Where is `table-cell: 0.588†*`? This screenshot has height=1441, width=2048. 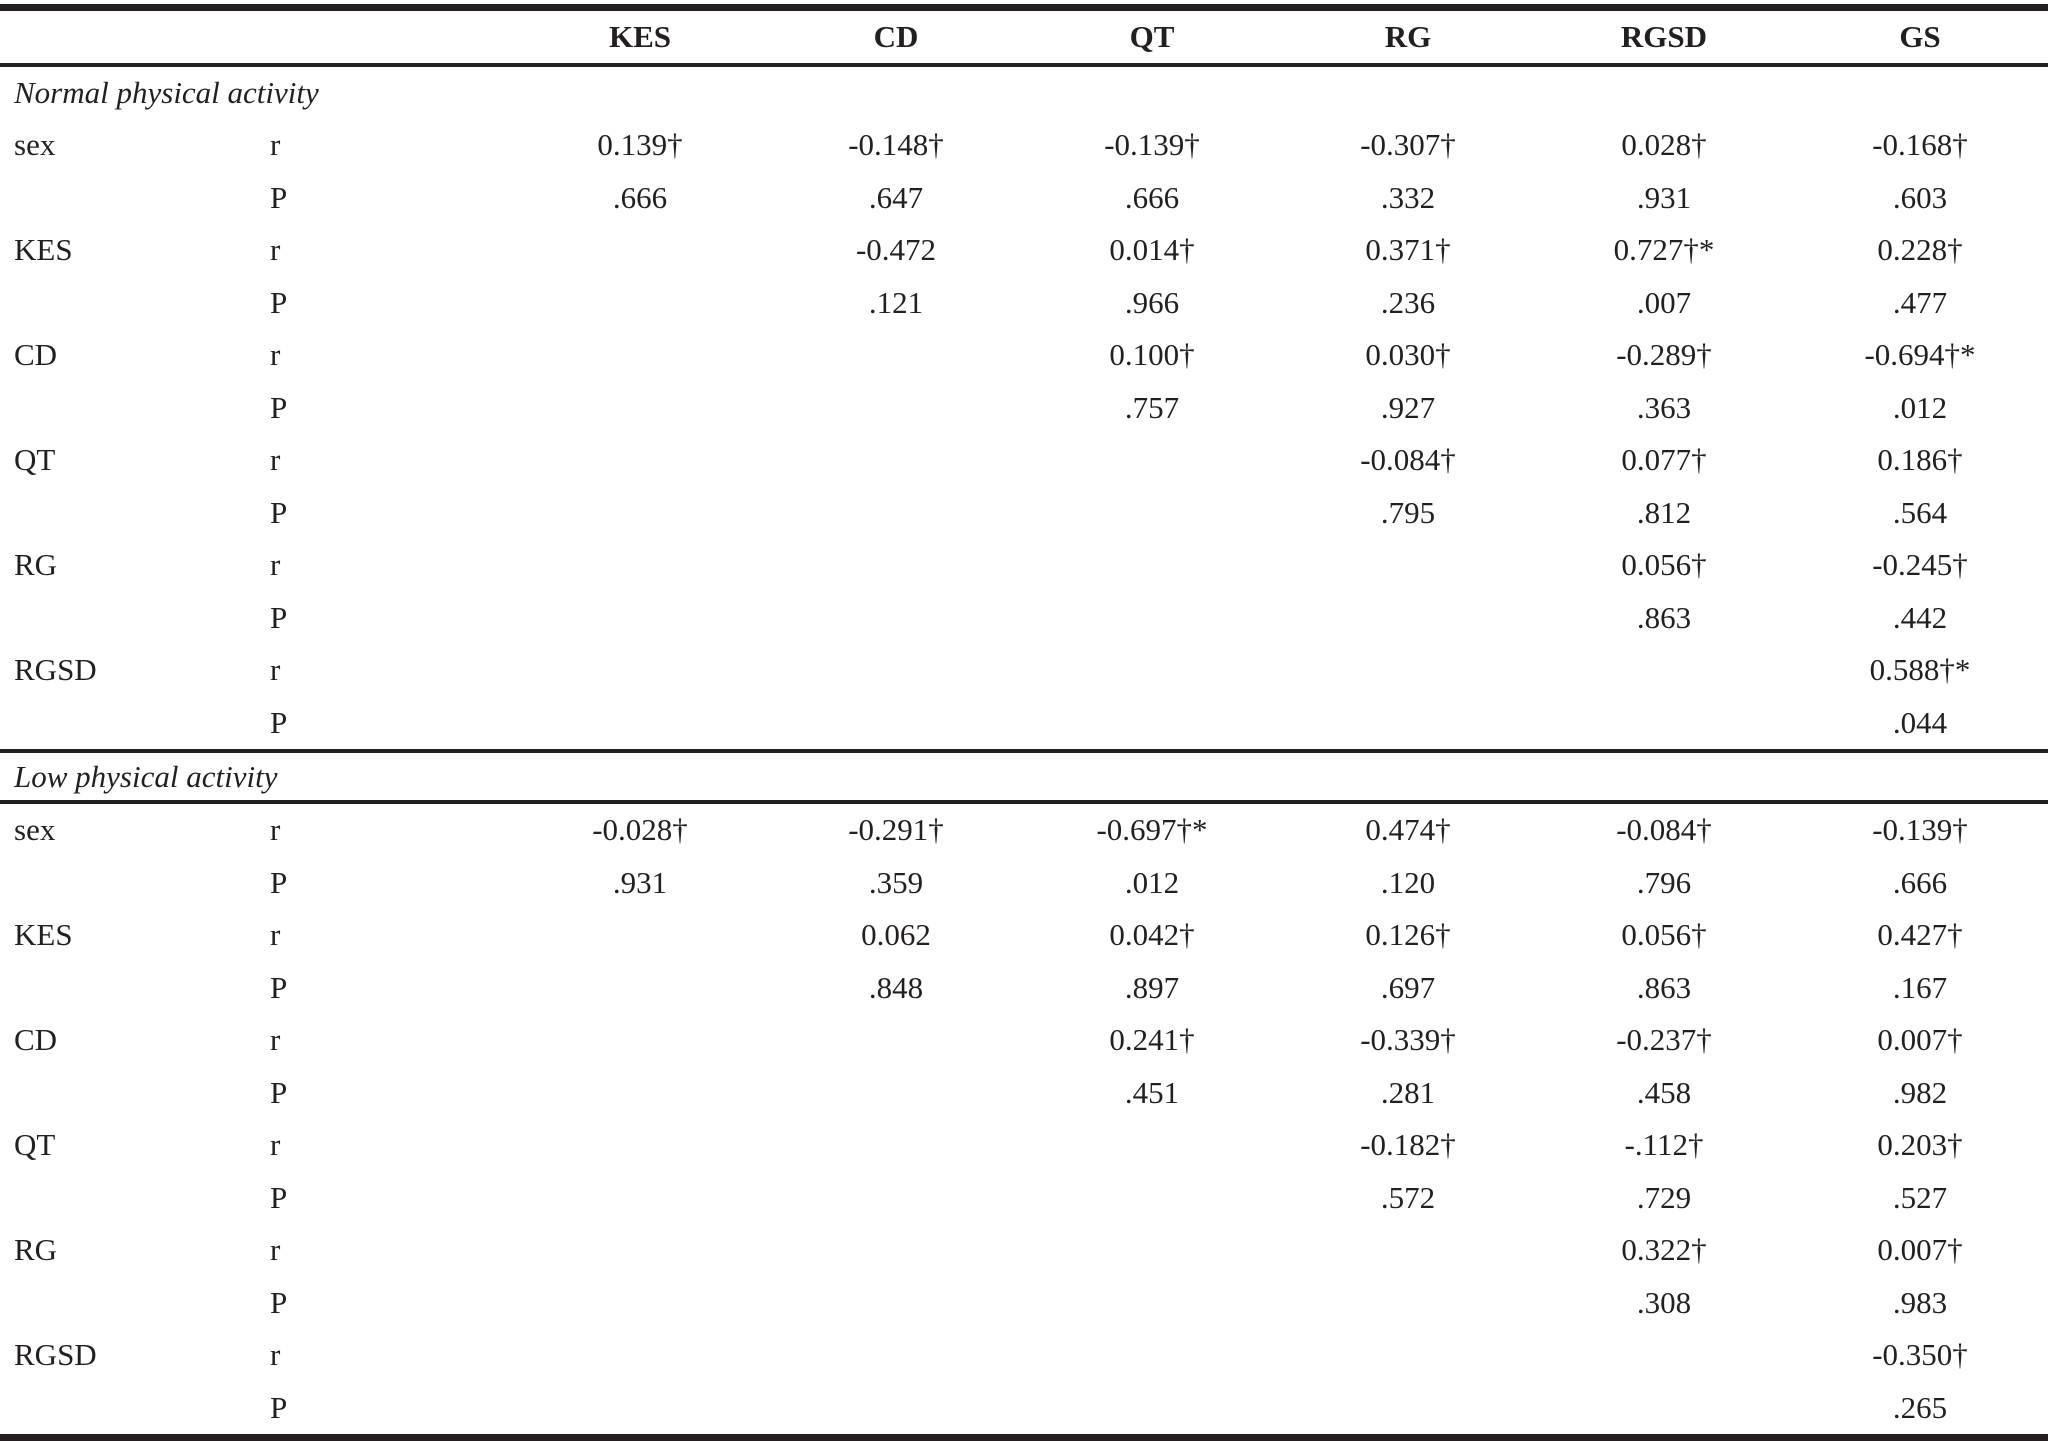 table-cell: 0.588†* is located at coordinates (1920, 670).